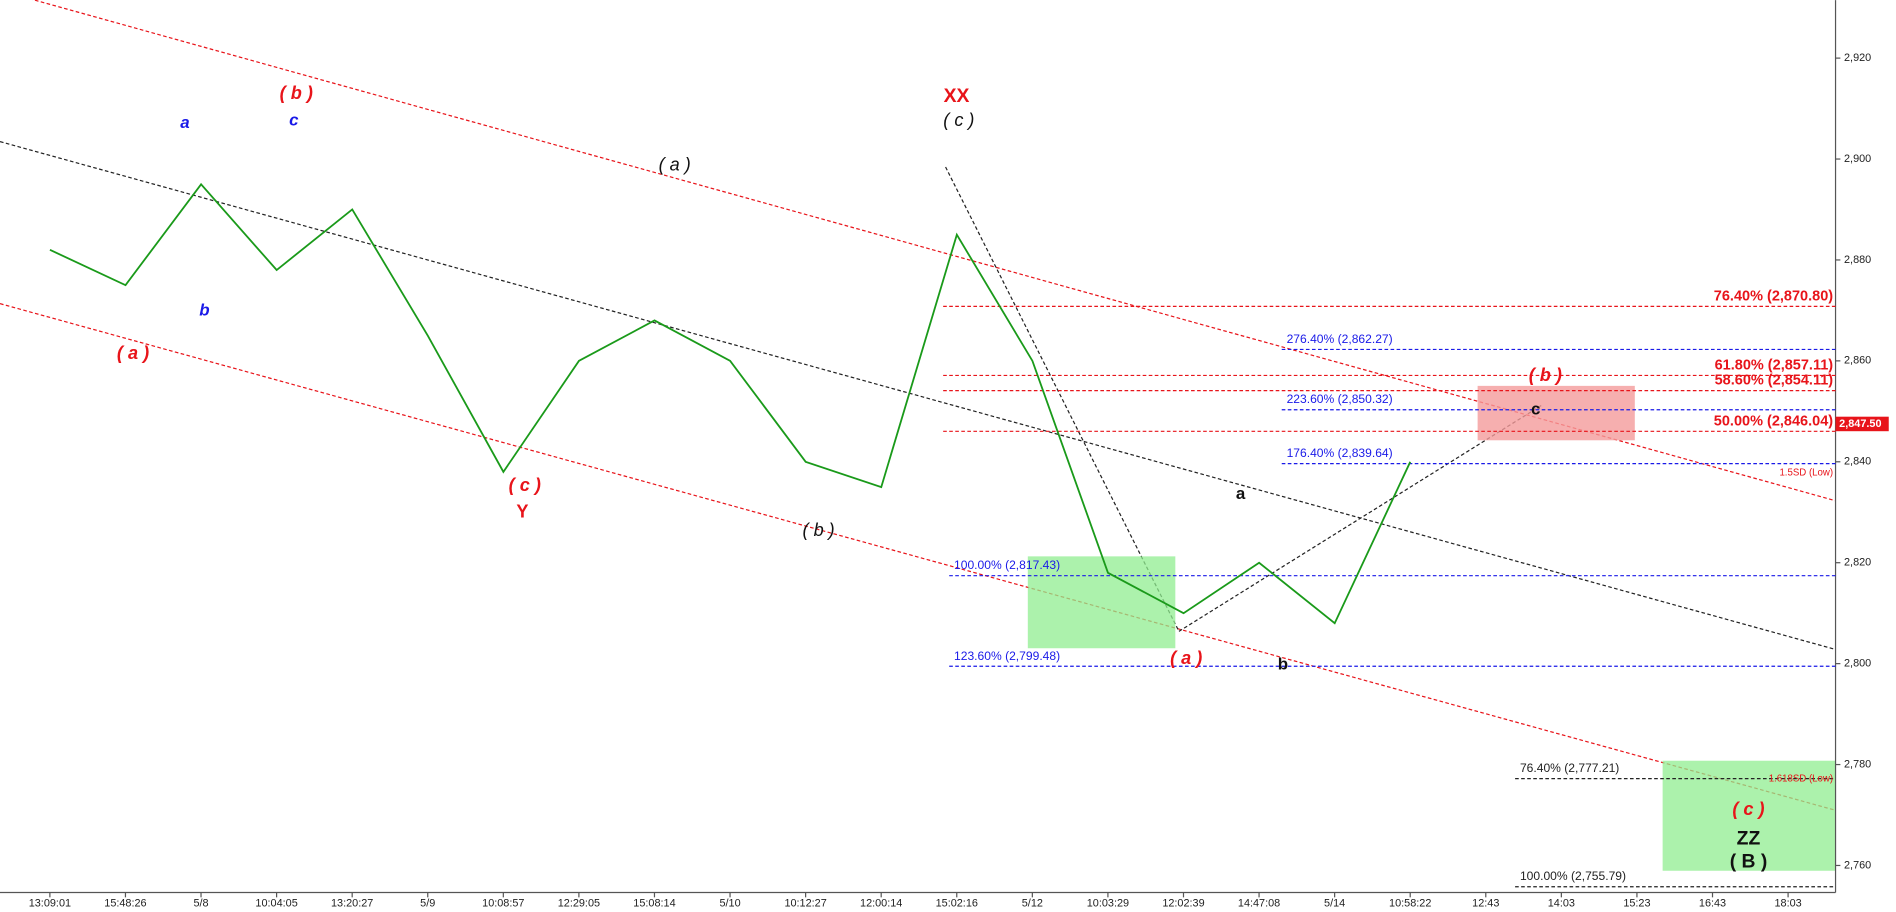 Image resolution: width=1896 pixels, height=912 pixels. I want to click on last-price-marker, so click(1862, 424).